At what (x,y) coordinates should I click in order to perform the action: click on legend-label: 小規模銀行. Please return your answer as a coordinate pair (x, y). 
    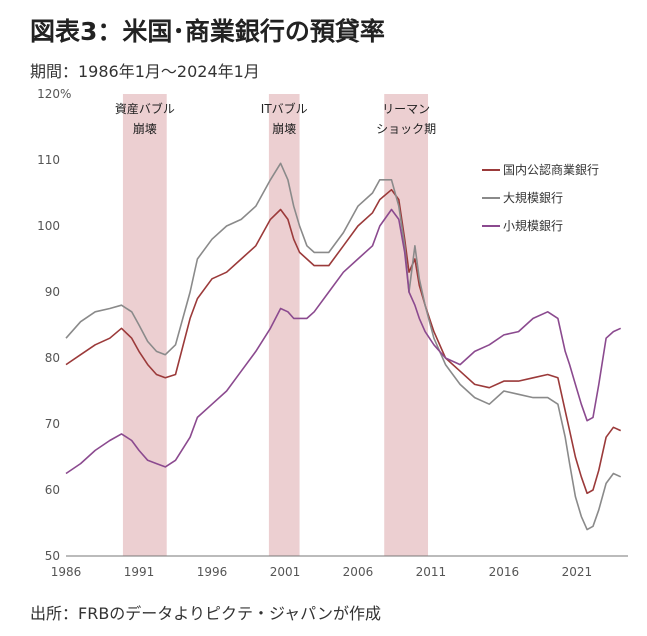
    Looking at the image, I should click on (533, 225).